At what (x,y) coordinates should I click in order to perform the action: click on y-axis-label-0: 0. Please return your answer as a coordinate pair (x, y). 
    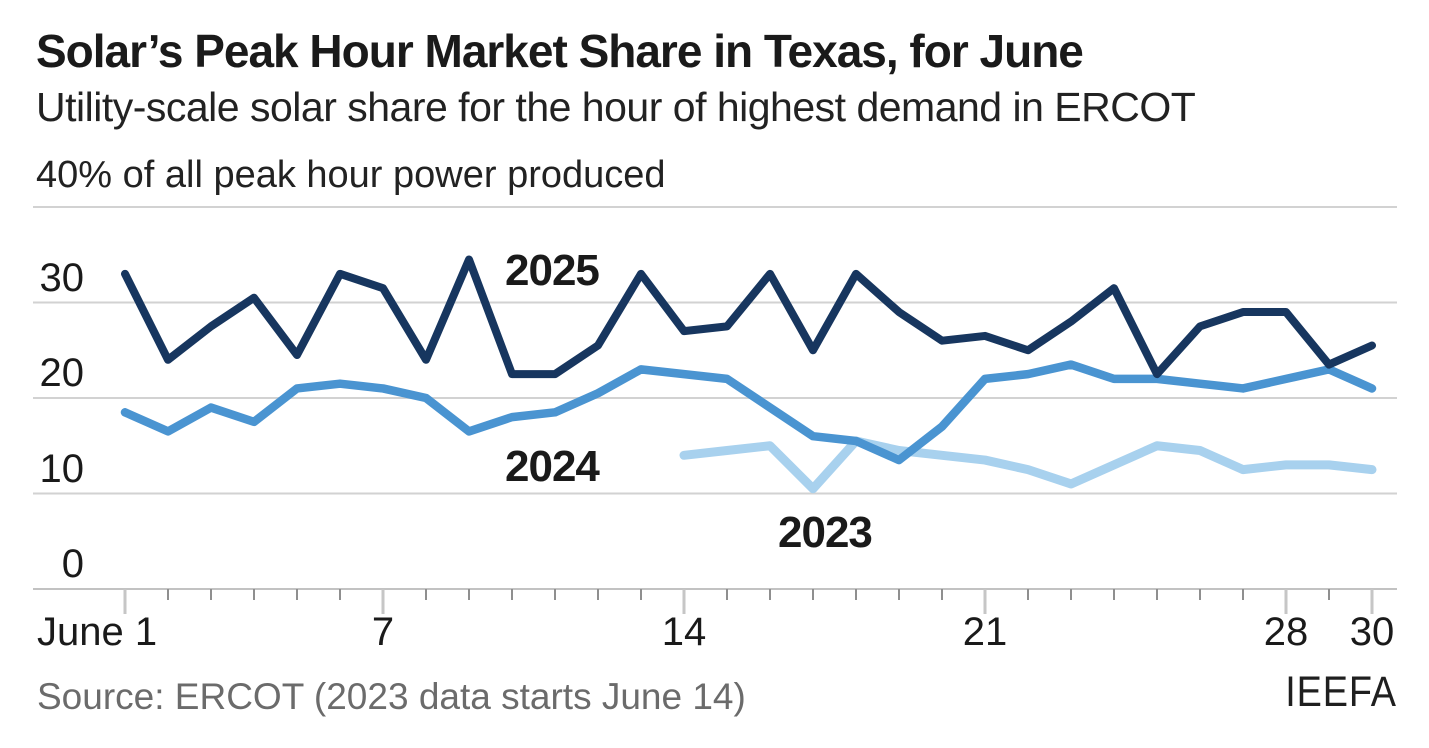
    Looking at the image, I should click on (72, 564).